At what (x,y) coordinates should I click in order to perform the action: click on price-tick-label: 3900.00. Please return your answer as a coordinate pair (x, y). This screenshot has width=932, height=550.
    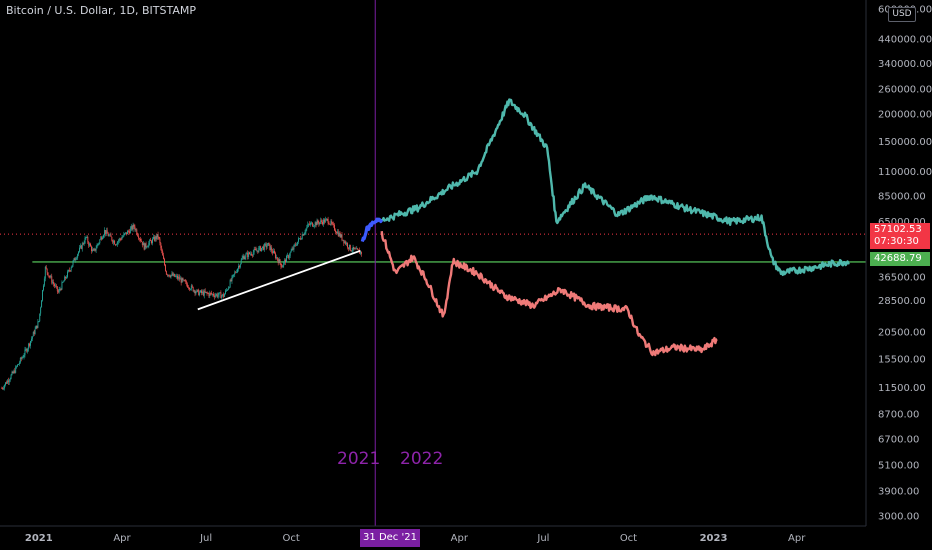
    Looking at the image, I should click on (898, 491).